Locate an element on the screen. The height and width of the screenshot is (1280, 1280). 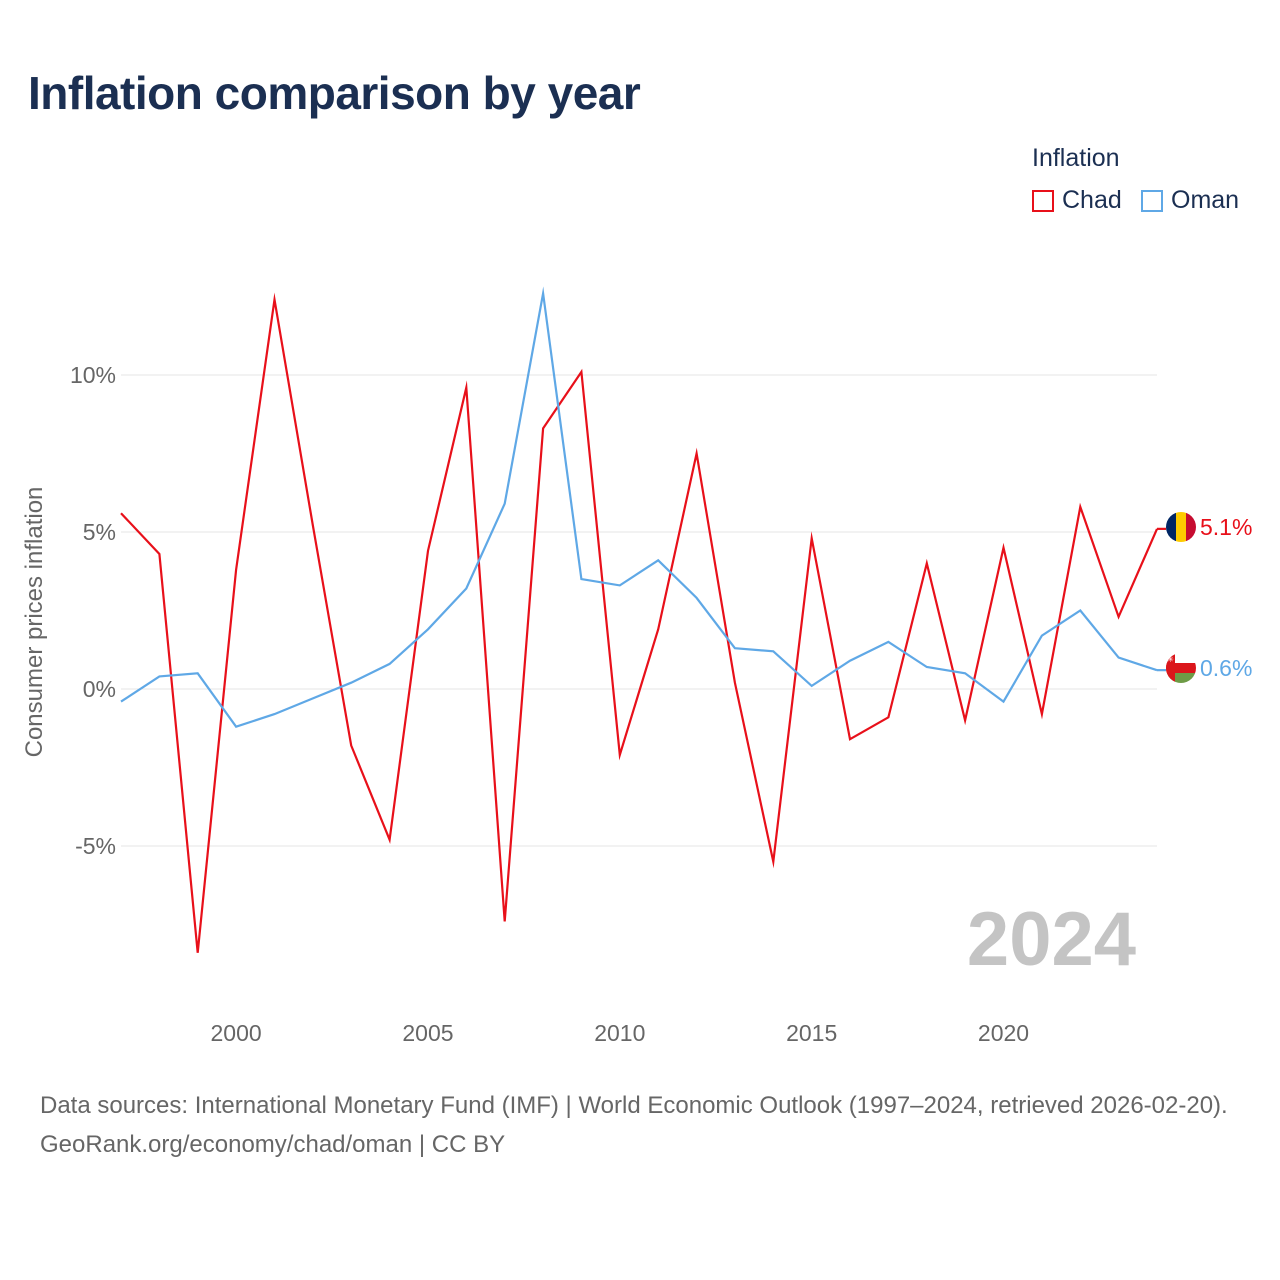
y-tick-label: 5% is located at coordinates (99, 532).